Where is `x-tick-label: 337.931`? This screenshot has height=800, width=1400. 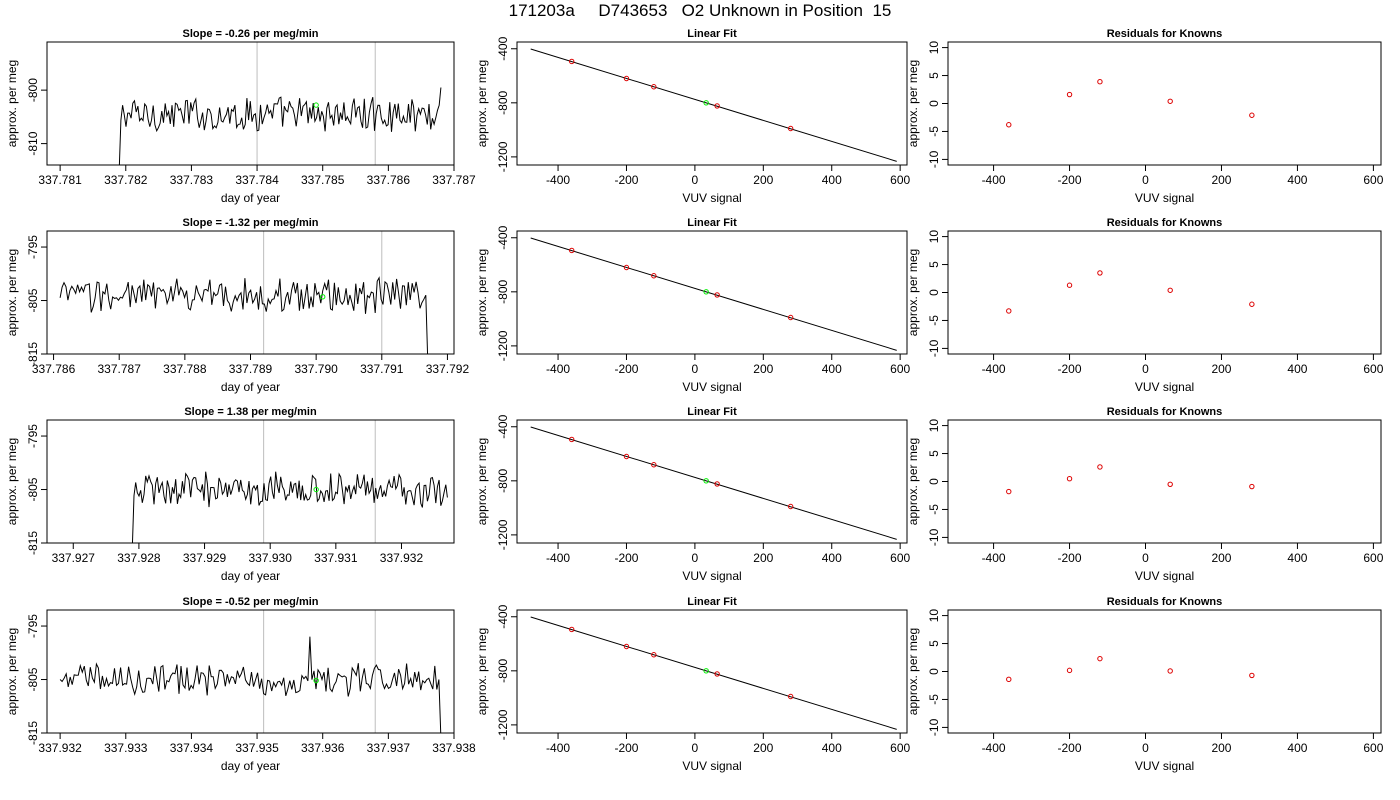 x-tick-label: 337.931 is located at coordinates (336, 558).